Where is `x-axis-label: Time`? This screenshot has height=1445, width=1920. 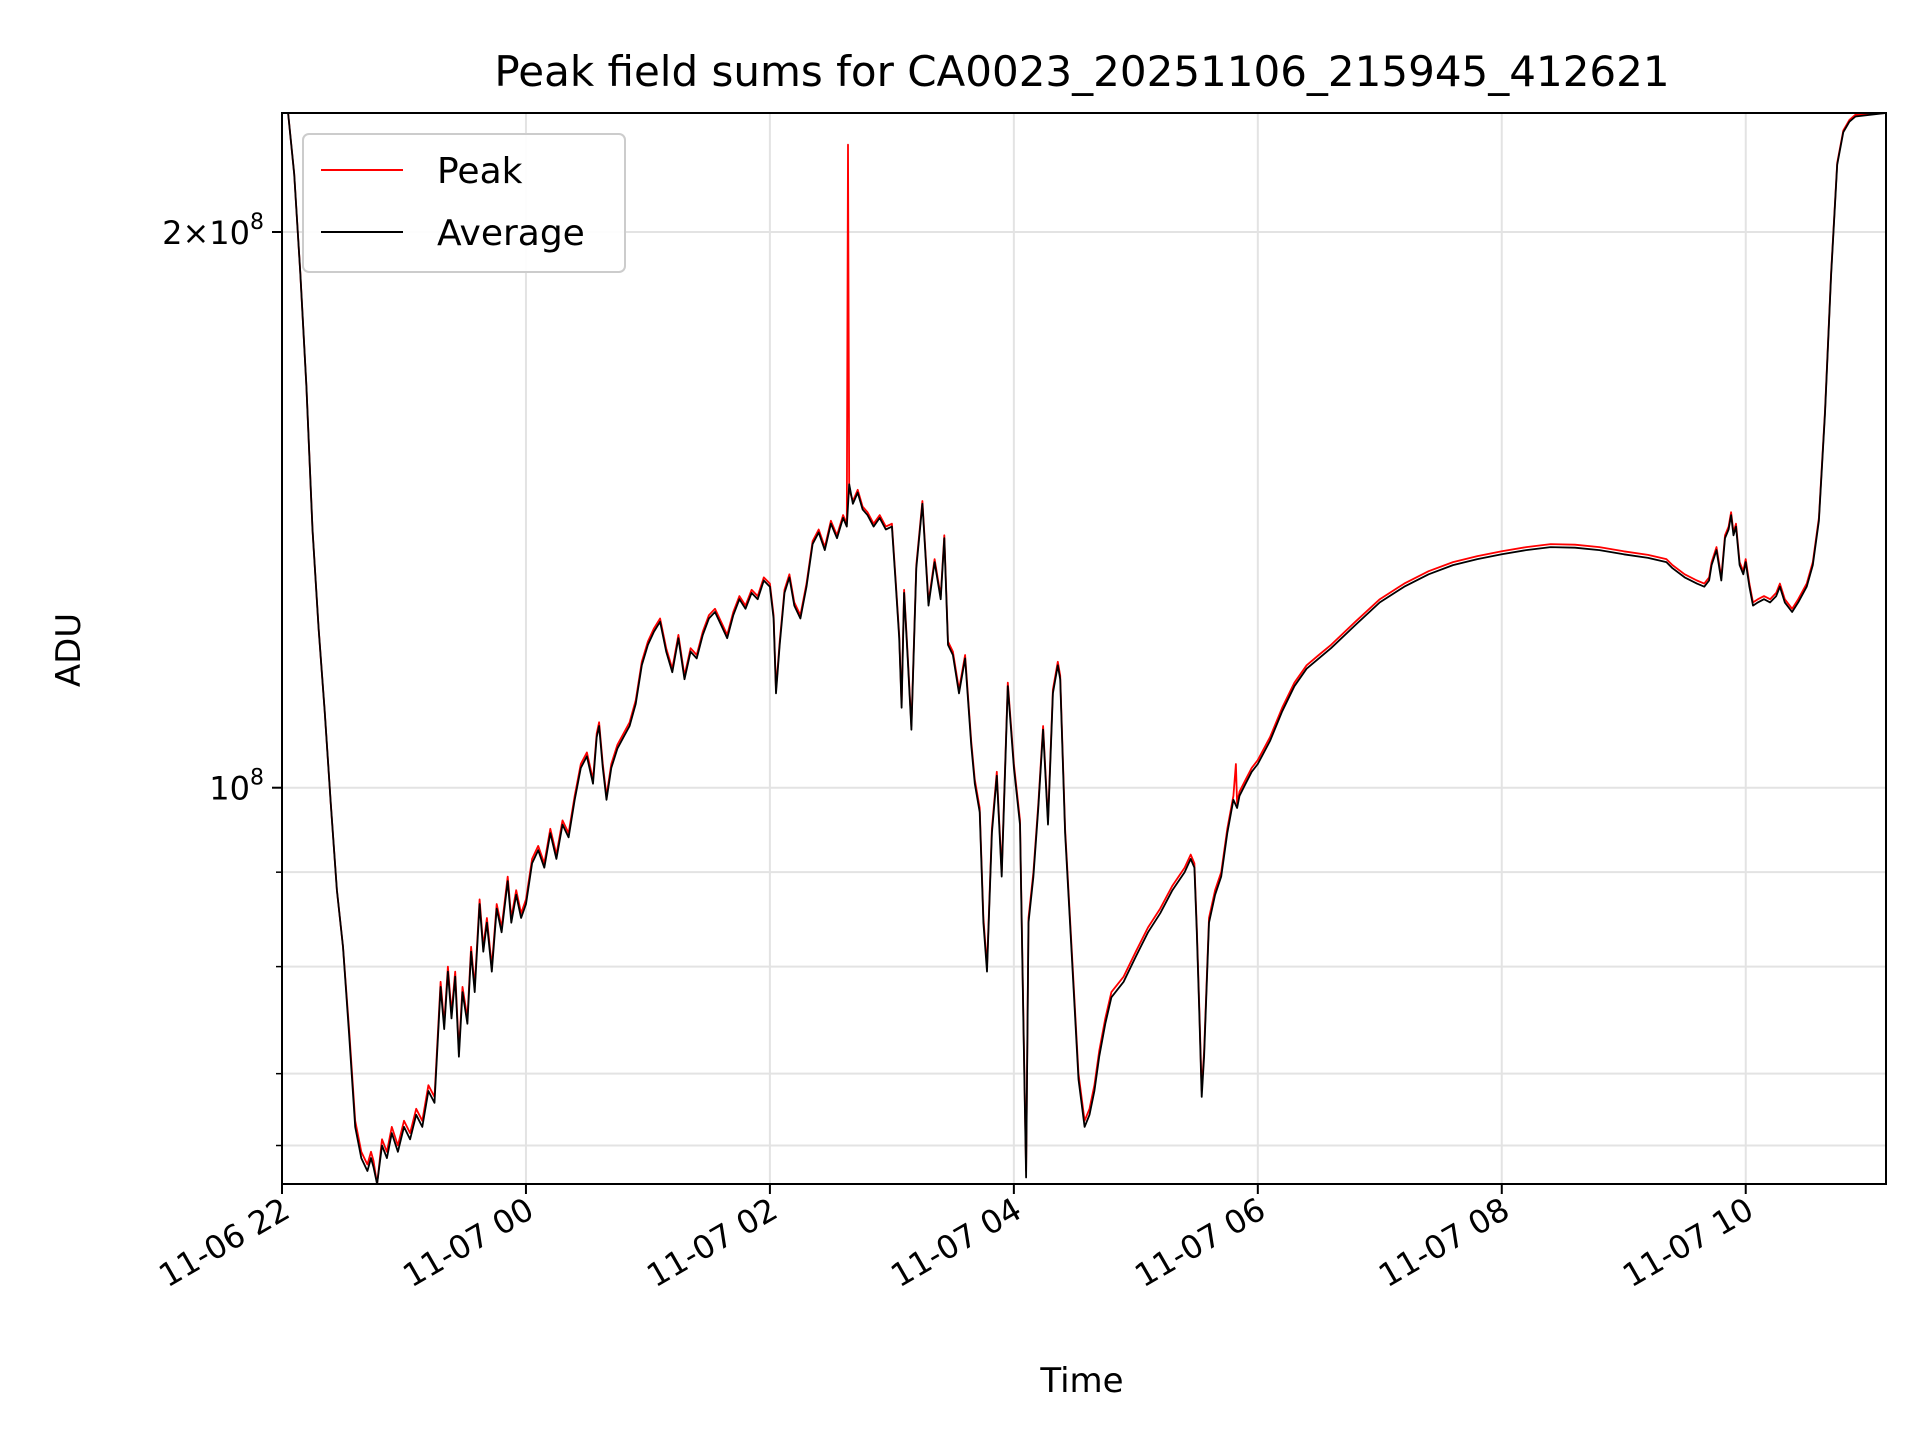 x-axis-label: Time is located at coordinates (1081, 1381).